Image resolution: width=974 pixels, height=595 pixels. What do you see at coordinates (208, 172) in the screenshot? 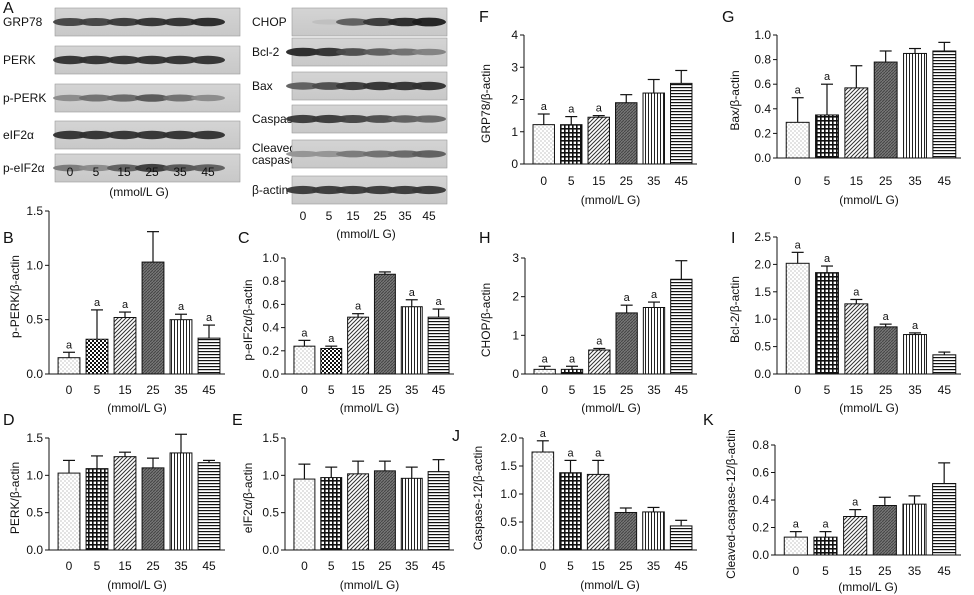
I see `blot-lane-label: 45` at bounding box center [208, 172].